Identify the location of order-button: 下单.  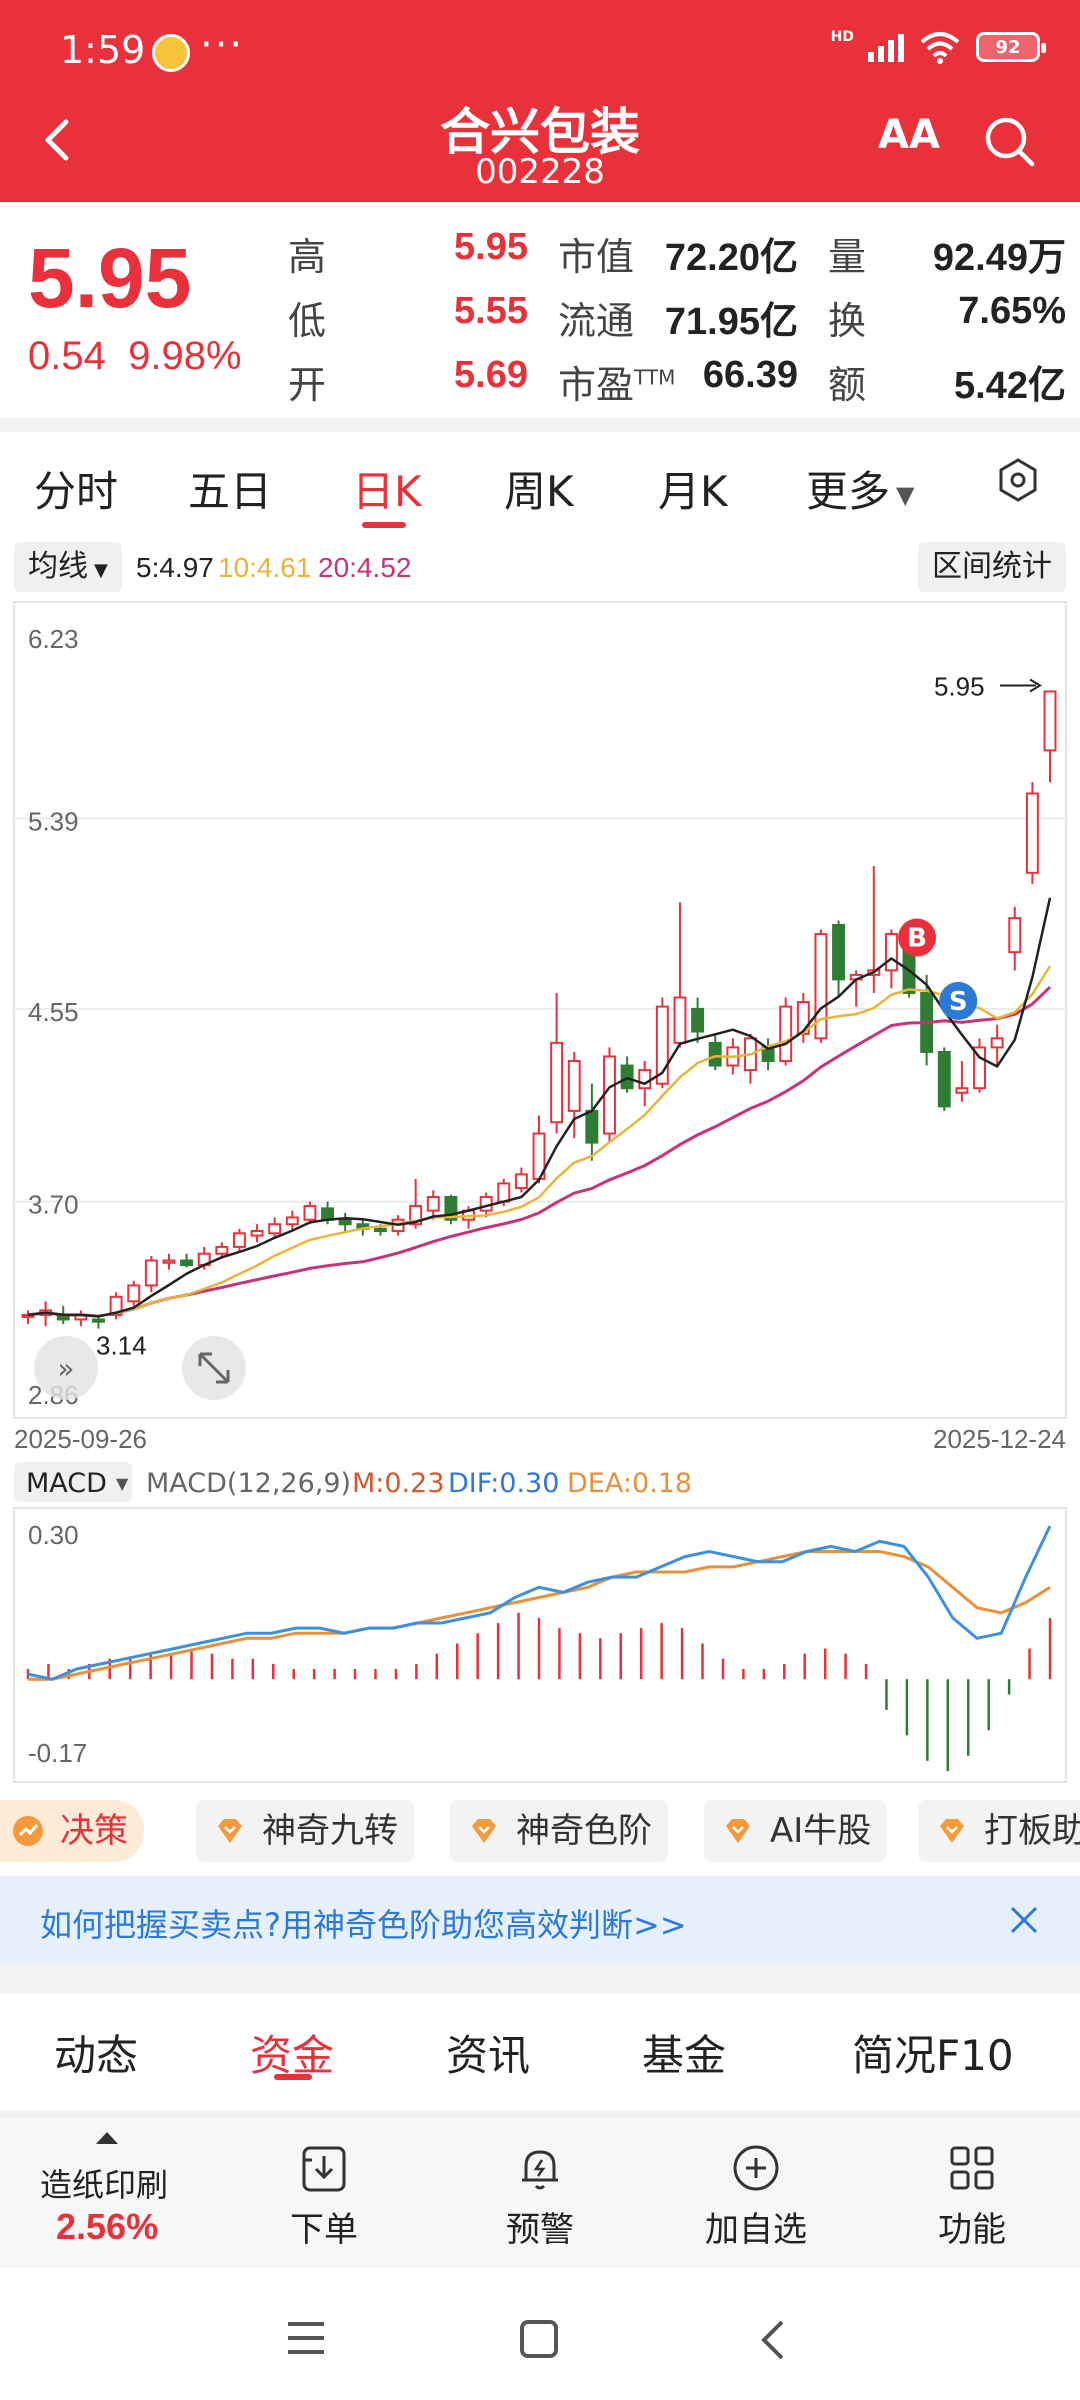
(324, 2195).